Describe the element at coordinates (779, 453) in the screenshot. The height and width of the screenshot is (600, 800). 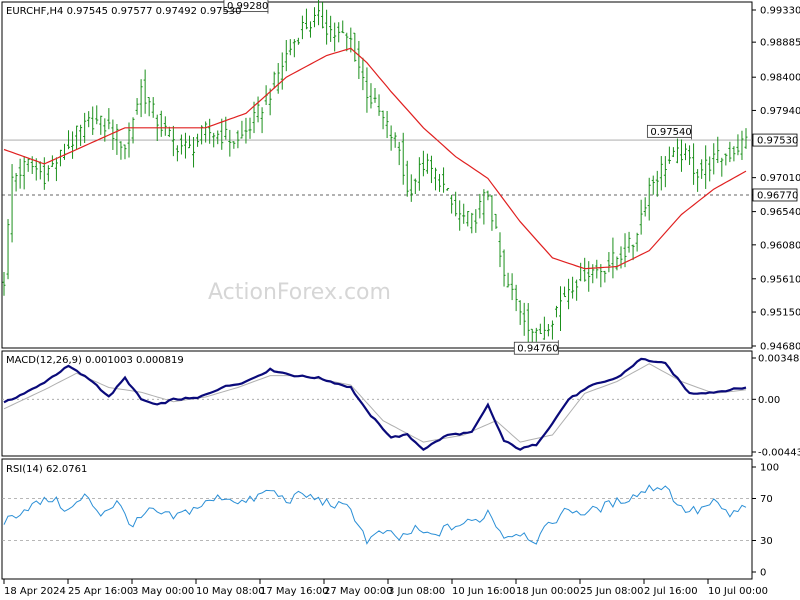
I see `macd-tick-label: -0.004436` at that location.